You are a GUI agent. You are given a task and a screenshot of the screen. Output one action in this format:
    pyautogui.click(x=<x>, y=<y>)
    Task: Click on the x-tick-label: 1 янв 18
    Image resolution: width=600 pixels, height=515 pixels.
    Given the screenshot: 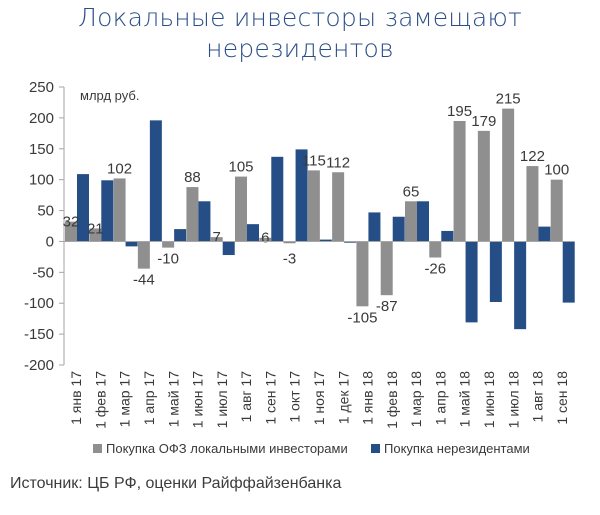 What is the action you would take?
    pyautogui.click(x=368, y=398)
    